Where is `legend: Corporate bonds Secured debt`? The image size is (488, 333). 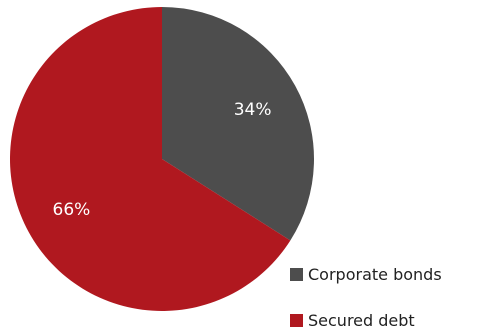
legend: Corporate bonds Secured debt is located at coordinates (366, 297).